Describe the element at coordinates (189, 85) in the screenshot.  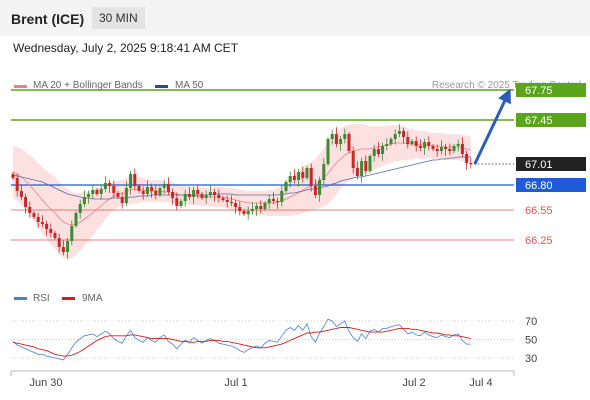
I see `legend-ma50: MA 50` at that location.